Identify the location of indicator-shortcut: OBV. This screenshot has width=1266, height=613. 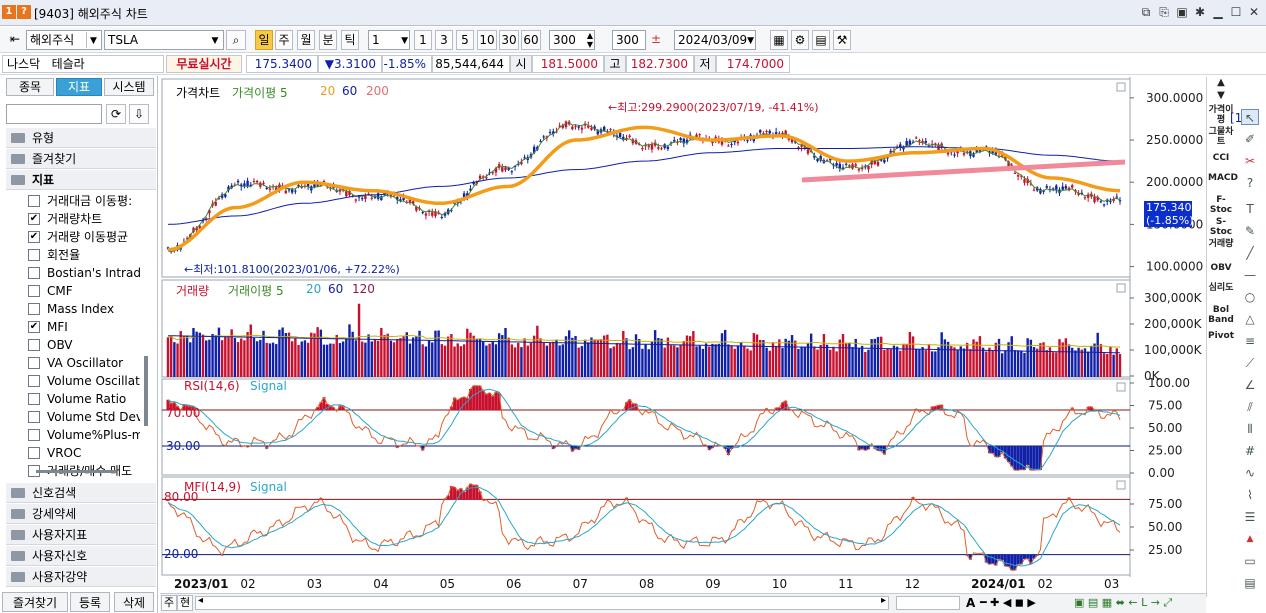
(1221, 268).